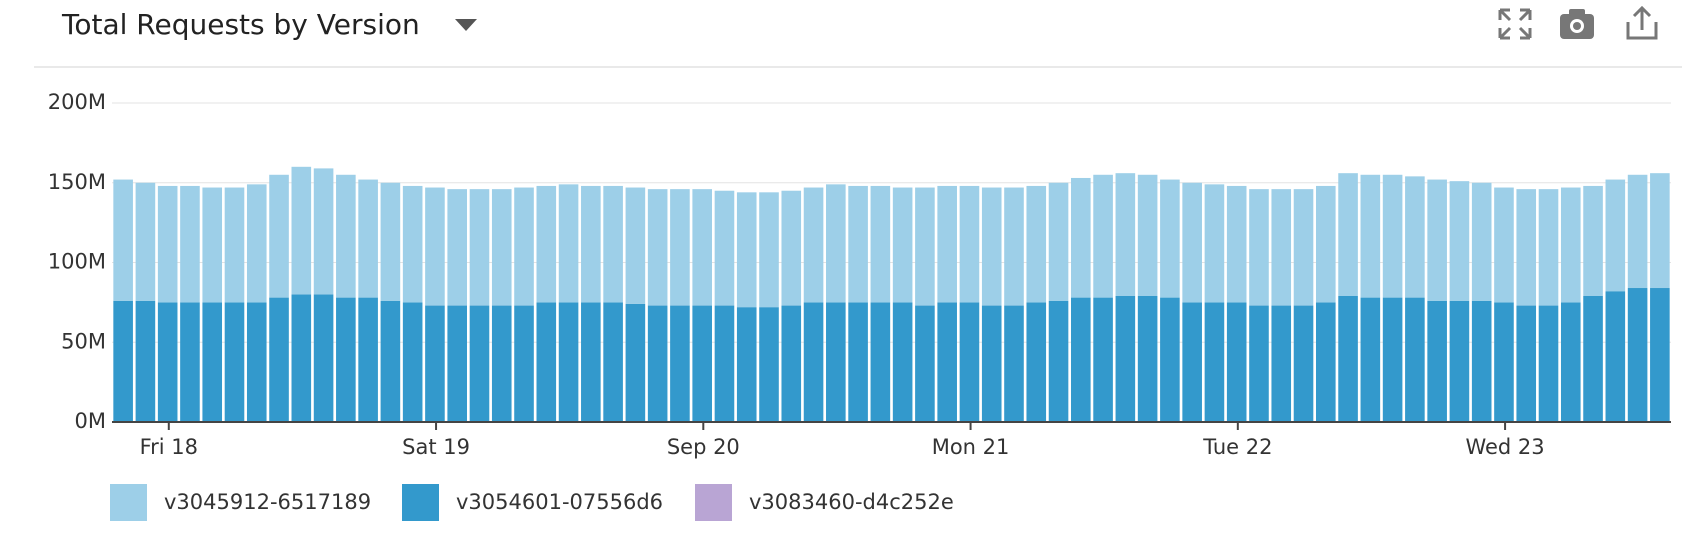  What do you see at coordinates (77, 182) in the screenshot?
I see `y-tick-label: 150M` at bounding box center [77, 182].